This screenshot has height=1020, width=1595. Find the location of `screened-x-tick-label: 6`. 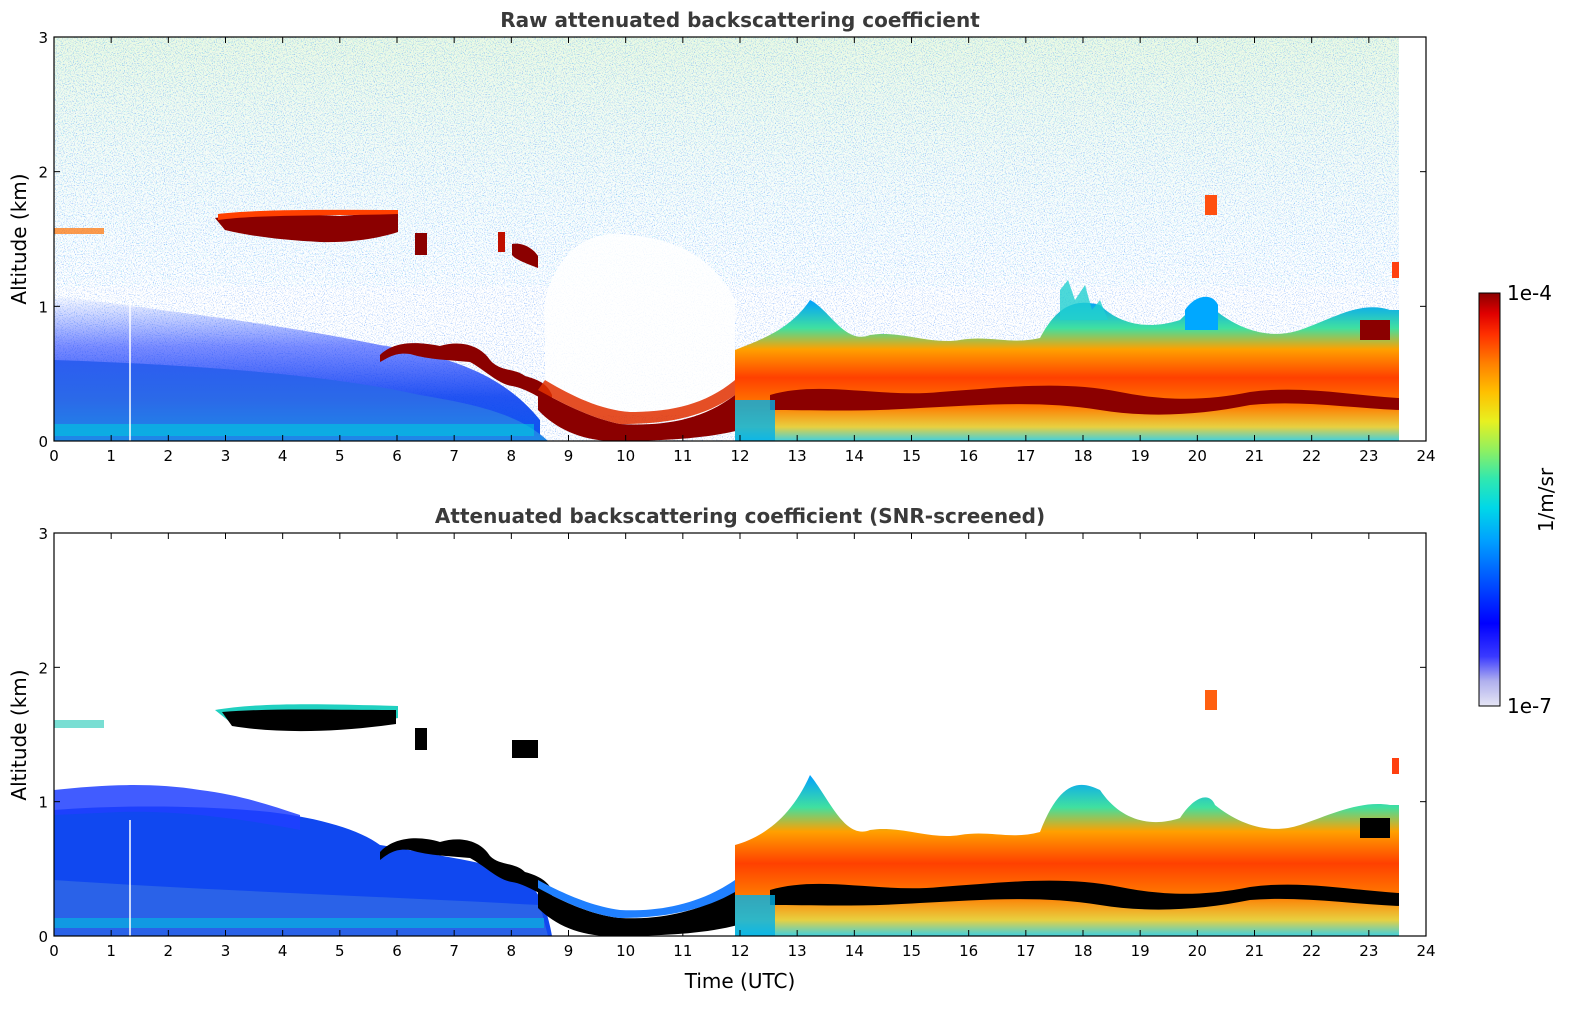

screened-x-tick-label: 6 is located at coordinates (397, 951).